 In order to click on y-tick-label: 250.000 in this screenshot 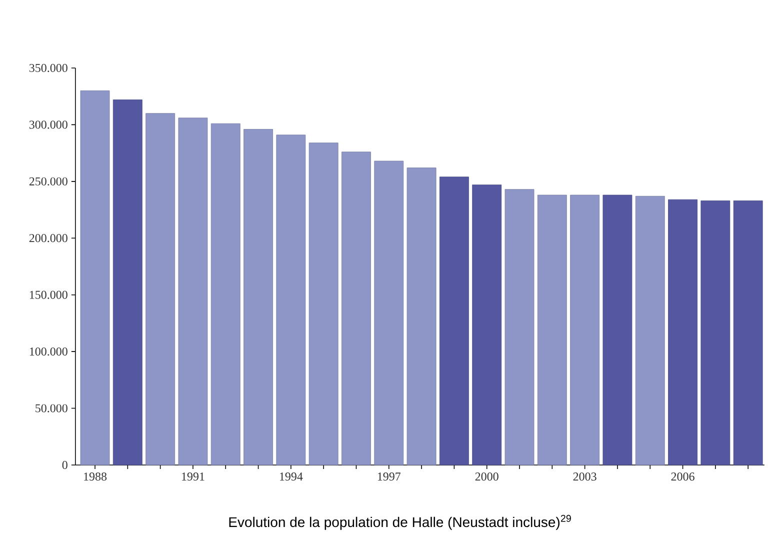, I will do `click(48, 181)`.